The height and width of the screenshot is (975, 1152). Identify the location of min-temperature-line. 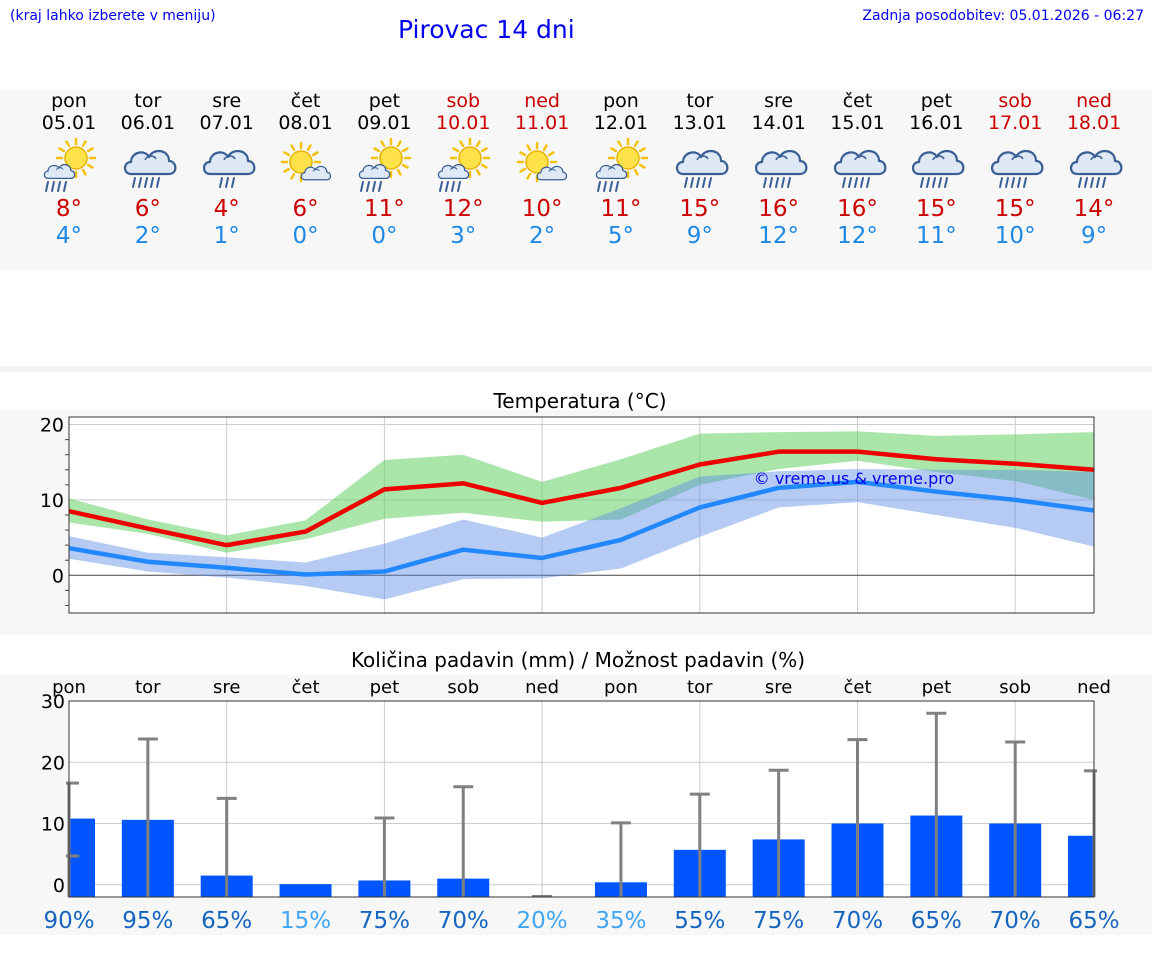
(581, 528).